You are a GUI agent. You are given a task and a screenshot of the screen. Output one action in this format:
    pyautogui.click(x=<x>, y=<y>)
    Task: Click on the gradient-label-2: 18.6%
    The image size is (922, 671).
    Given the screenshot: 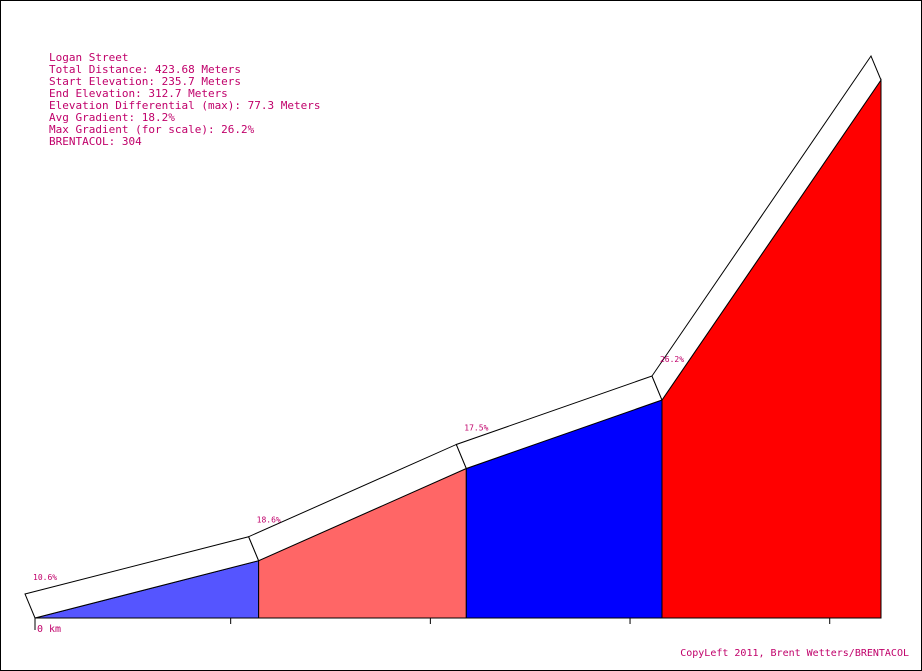 What is the action you would take?
    pyautogui.click(x=269, y=520)
    